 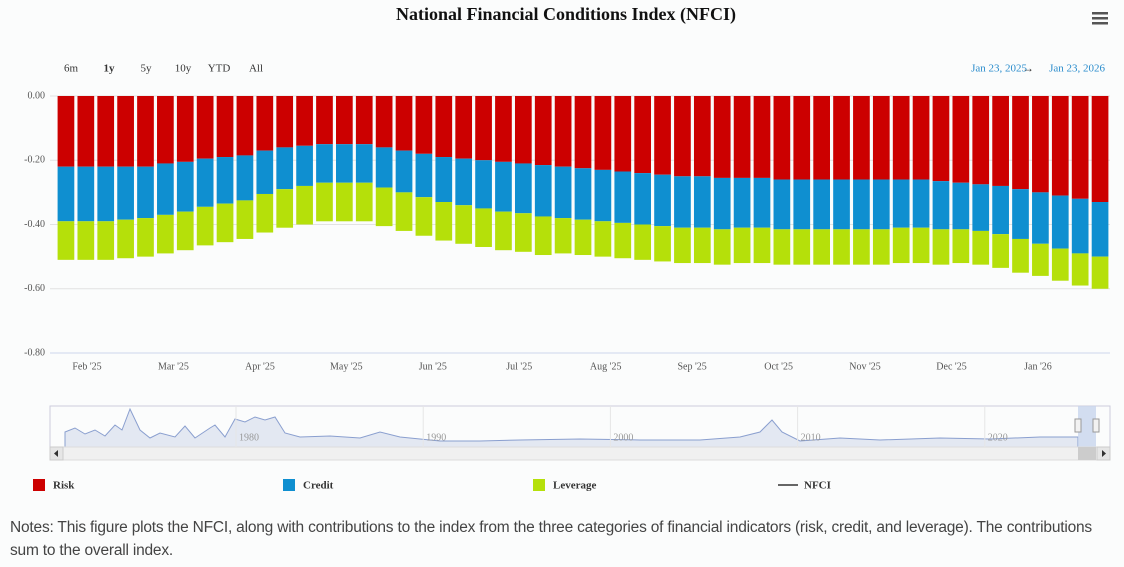 What do you see at coordinates (1087, 426) in the screenshot?
I see `navigator-window` at bounding box center [1087, 426].